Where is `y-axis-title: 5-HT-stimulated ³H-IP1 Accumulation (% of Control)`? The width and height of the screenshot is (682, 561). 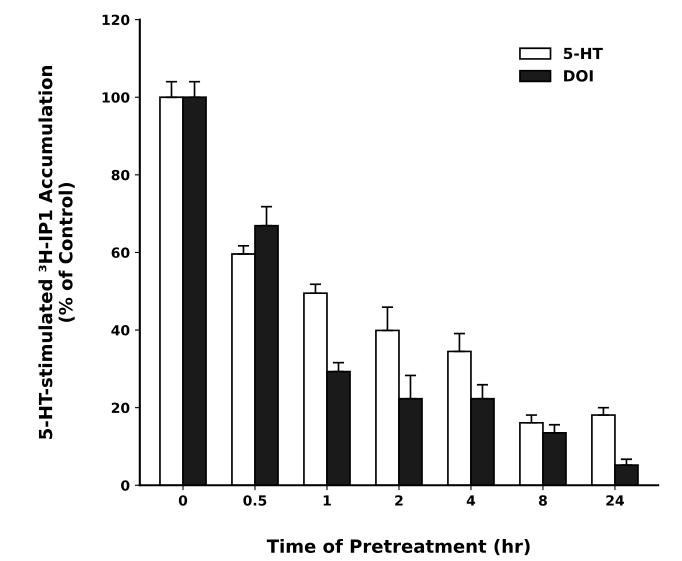 y-axis-title: 5-HT-stimulated ³H-IP1 Accumulation (% of Control) is located at coordinates (56, 252).